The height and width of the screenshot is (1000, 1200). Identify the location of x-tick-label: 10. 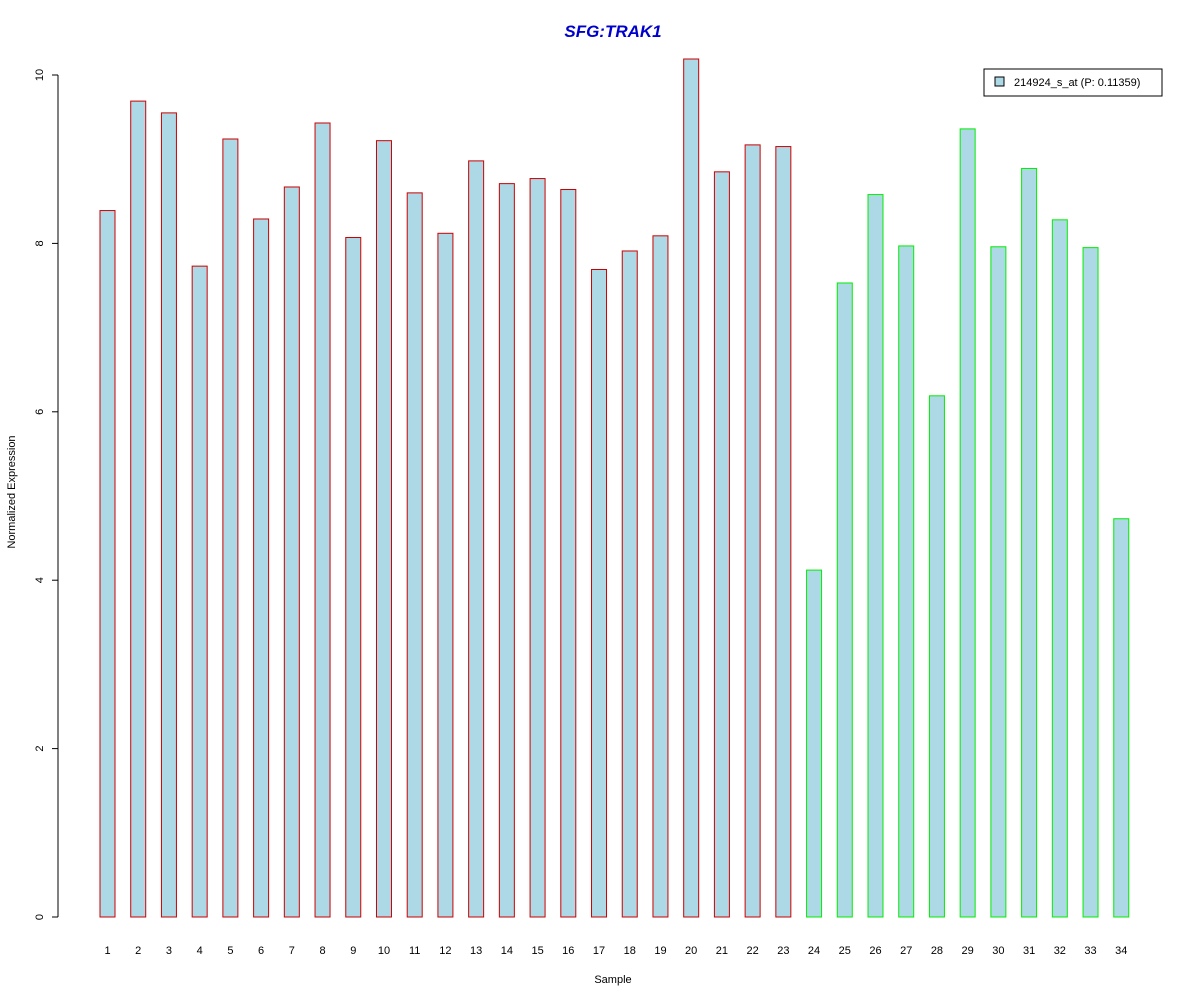
(384, 951).